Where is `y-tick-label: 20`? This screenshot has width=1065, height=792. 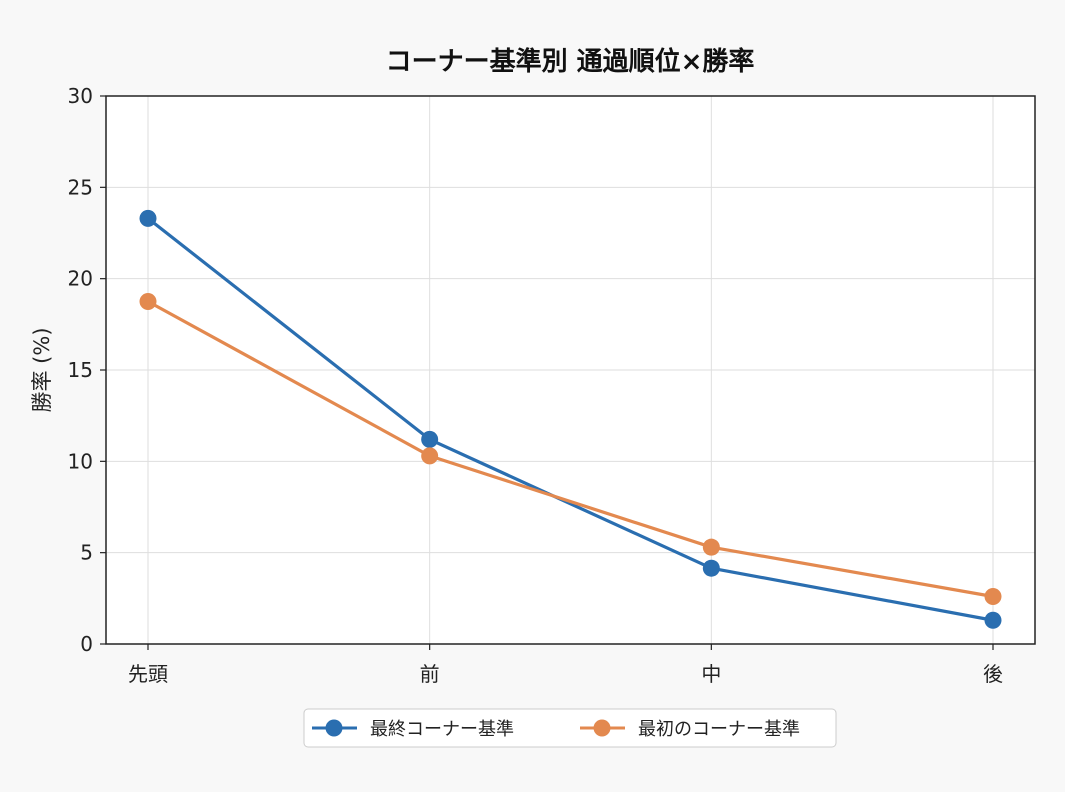
y-tick-label: 20 is located at coordinates (80, 279).